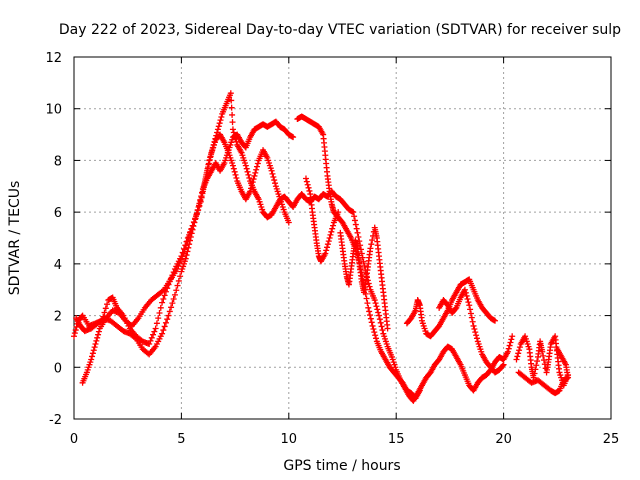 Image resolution: width=640 pixels, height=480 pixels. Describe the element at coordinates (58, 265) in the screenshot. I see `y-tick-label: 4` at that location.